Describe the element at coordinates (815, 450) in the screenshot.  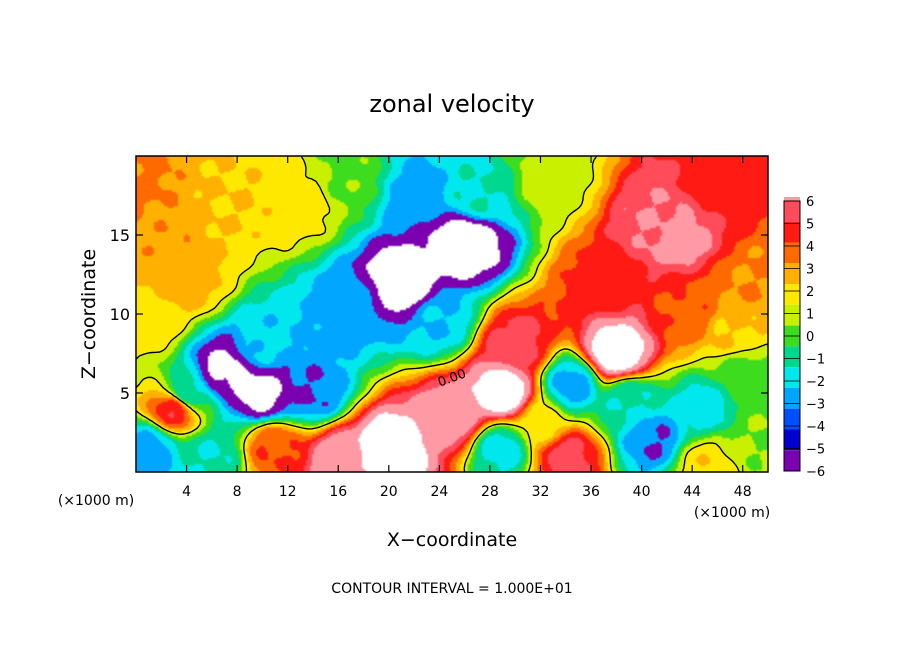
I see `colorbar-tick-label: −5` at that location.